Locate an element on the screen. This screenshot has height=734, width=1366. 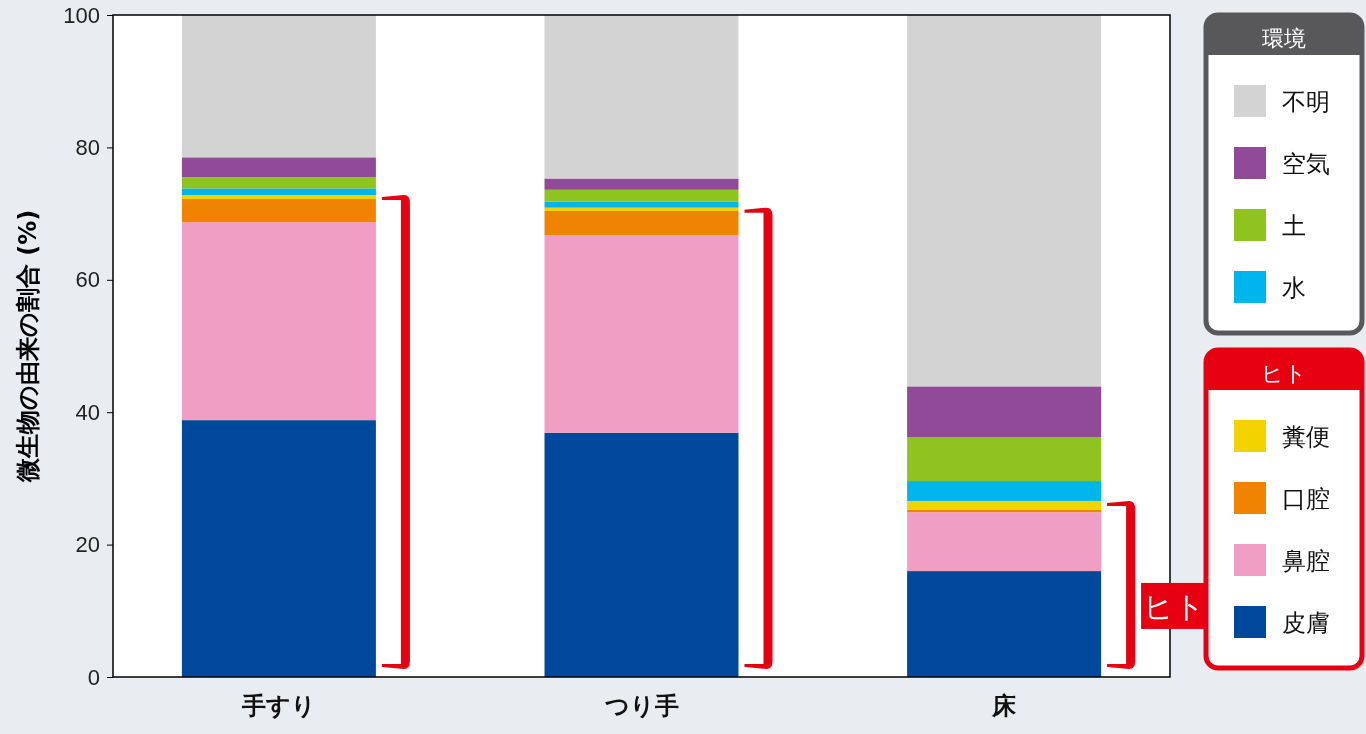
y-axis-title: 微生物の由来の割合 (%) is located at coordinates (28, 346).